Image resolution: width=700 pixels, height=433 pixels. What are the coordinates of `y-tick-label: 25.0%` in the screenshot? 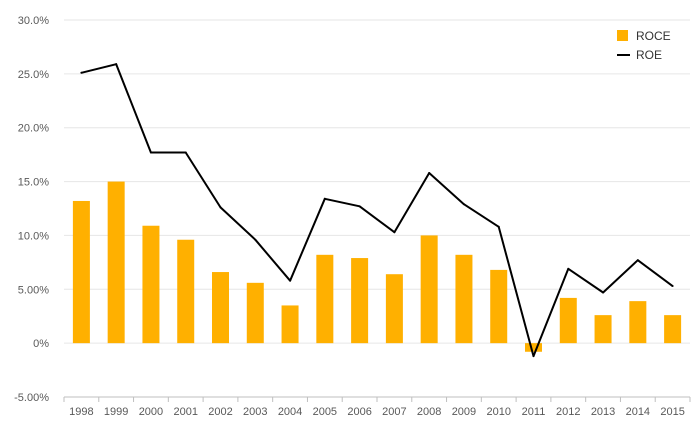 It's located at (33, 75).